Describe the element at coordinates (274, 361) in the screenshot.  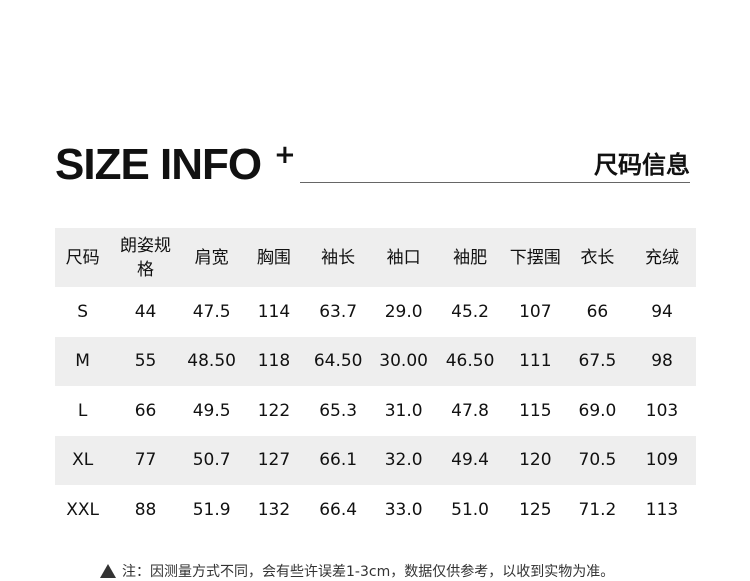
I see `table-cell: 118` at that location.